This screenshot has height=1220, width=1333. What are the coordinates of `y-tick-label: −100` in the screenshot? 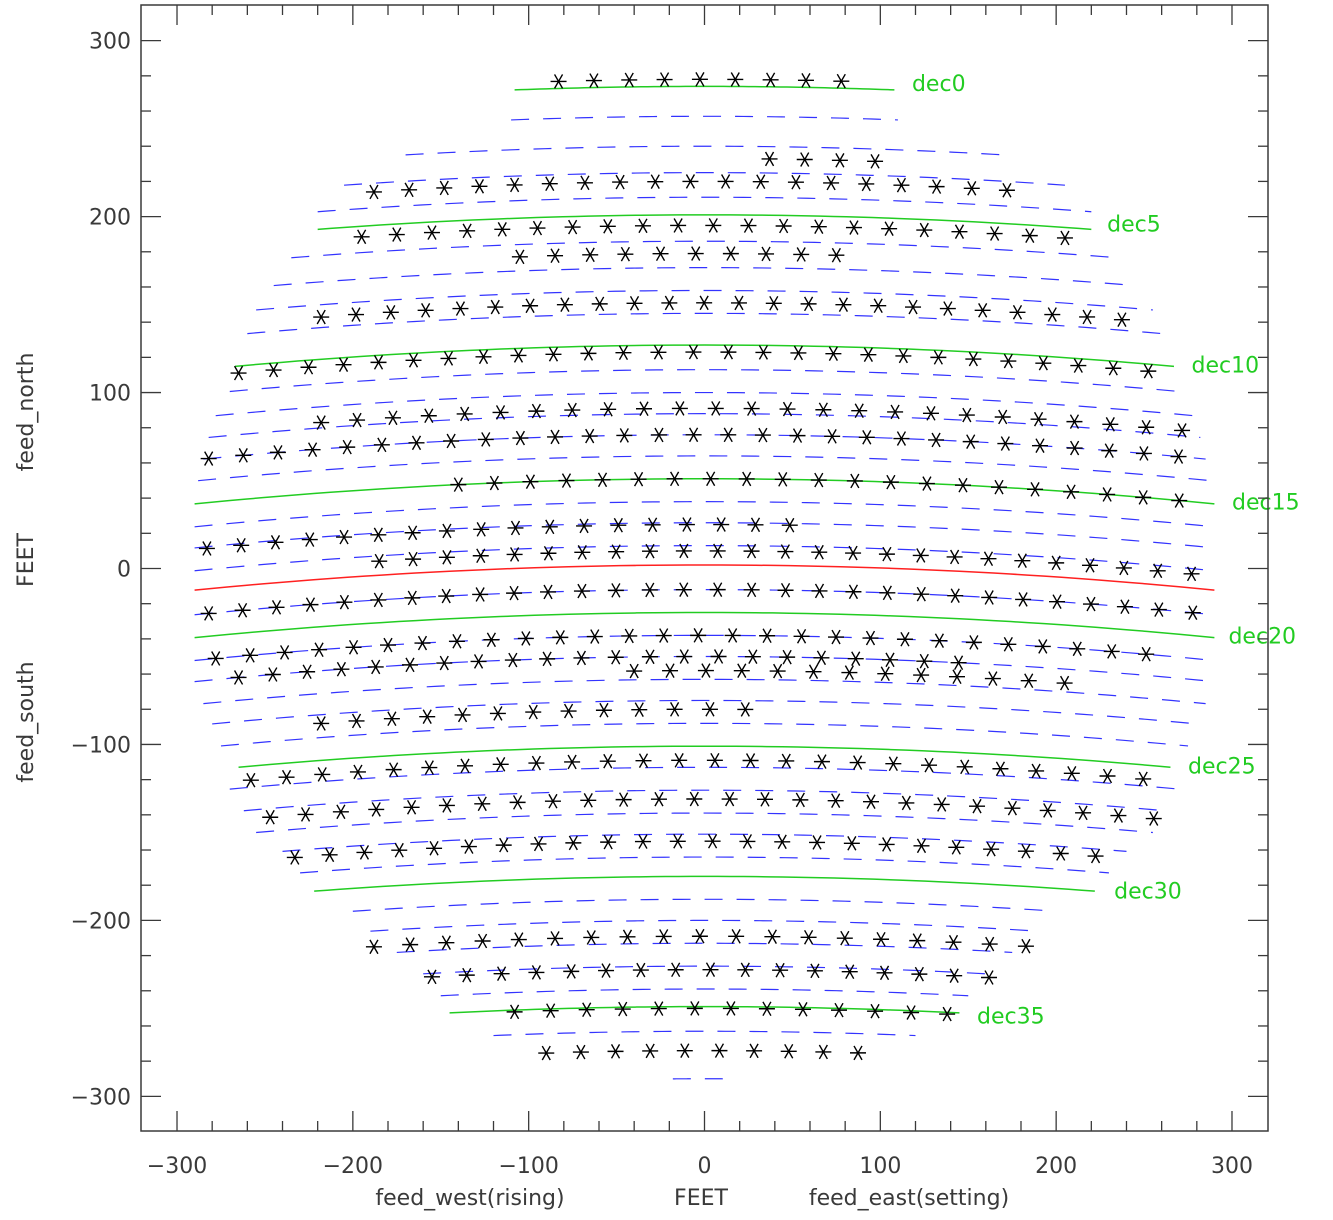 It's located at (101, 745).